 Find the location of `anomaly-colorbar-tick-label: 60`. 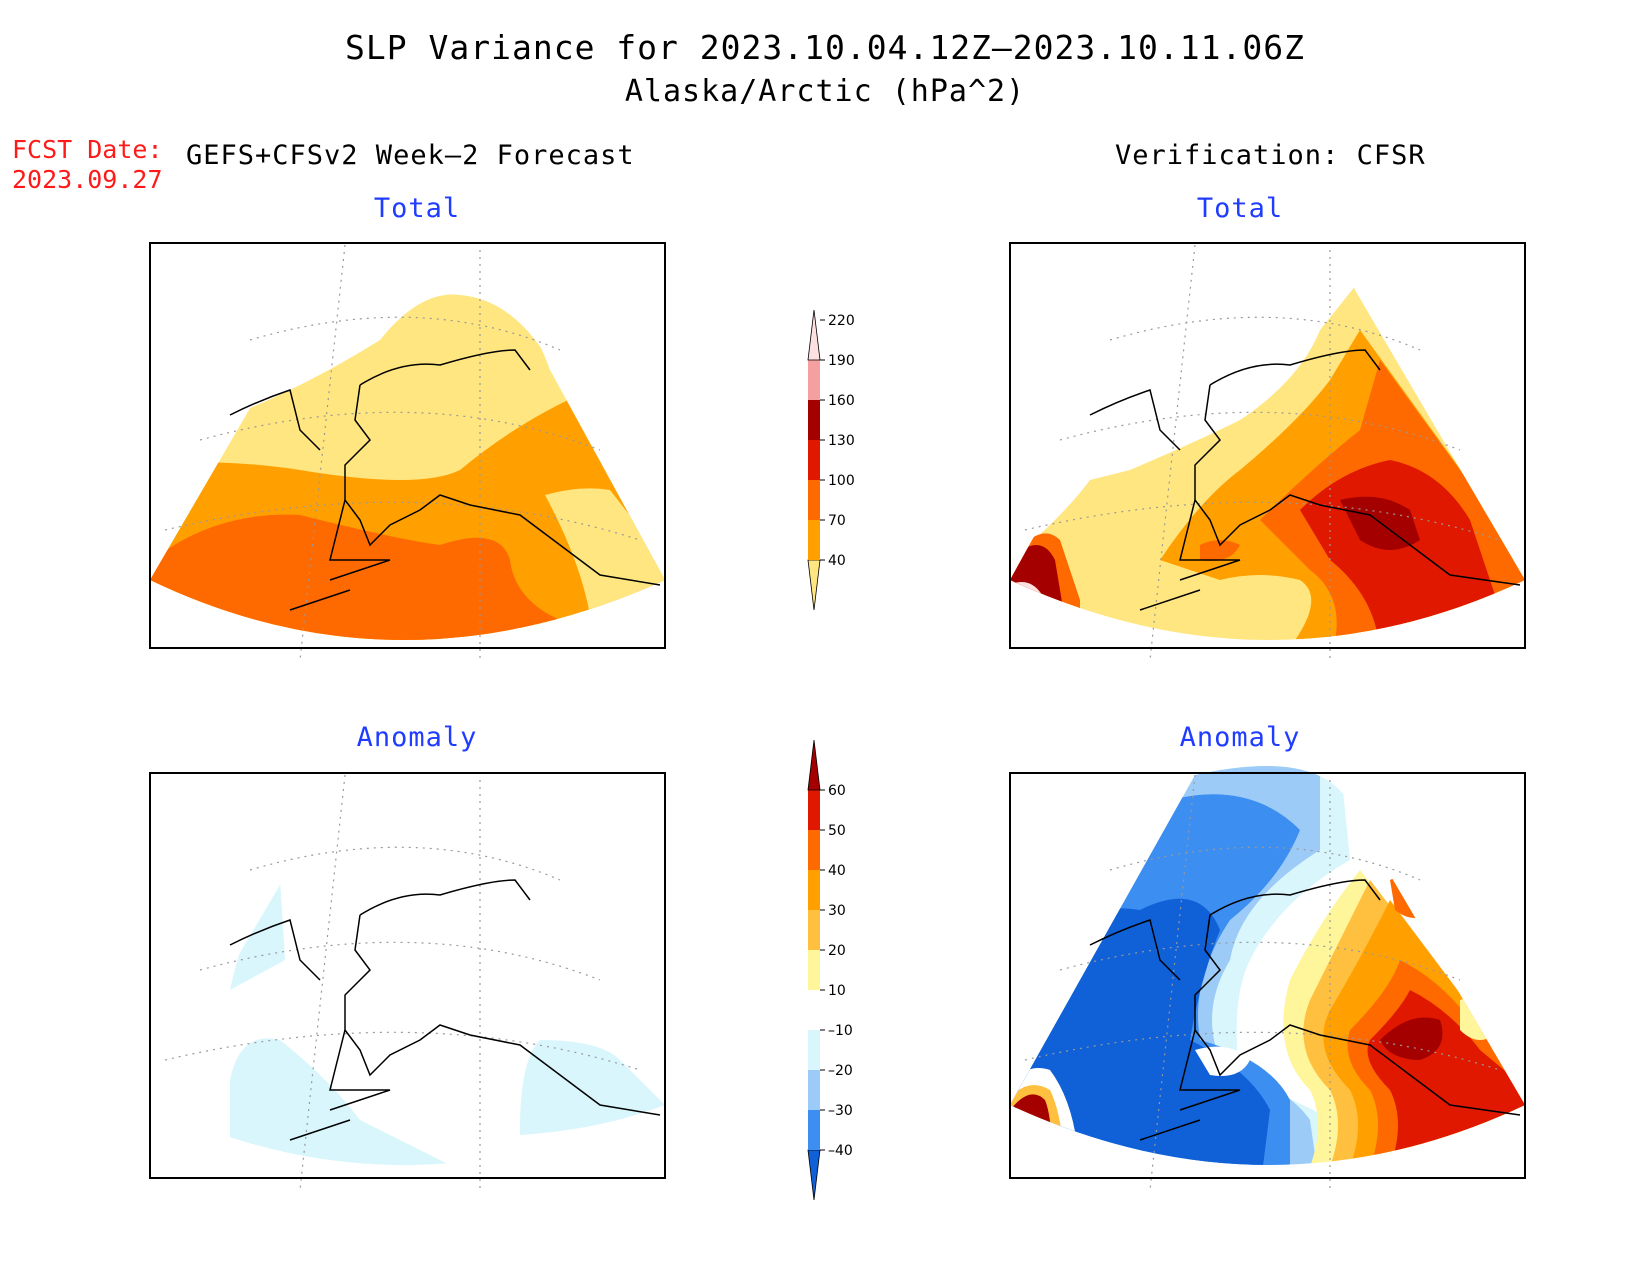

anomaly-colorbar-tick-label: 60 is located at coordinates (837, 791).